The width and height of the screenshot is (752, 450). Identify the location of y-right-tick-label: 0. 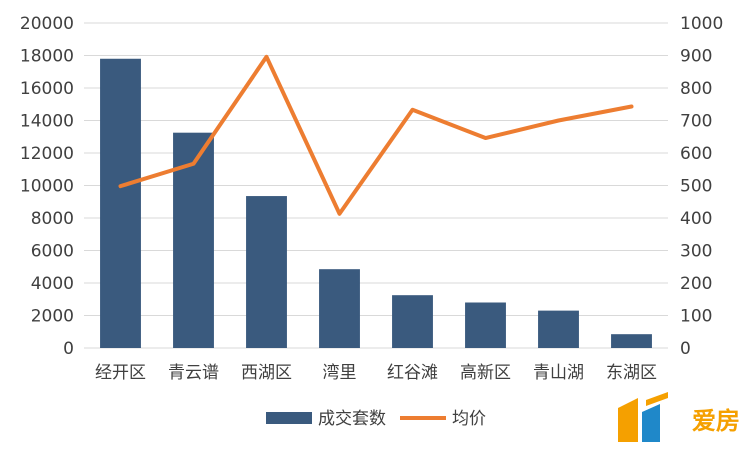
(685, 349).